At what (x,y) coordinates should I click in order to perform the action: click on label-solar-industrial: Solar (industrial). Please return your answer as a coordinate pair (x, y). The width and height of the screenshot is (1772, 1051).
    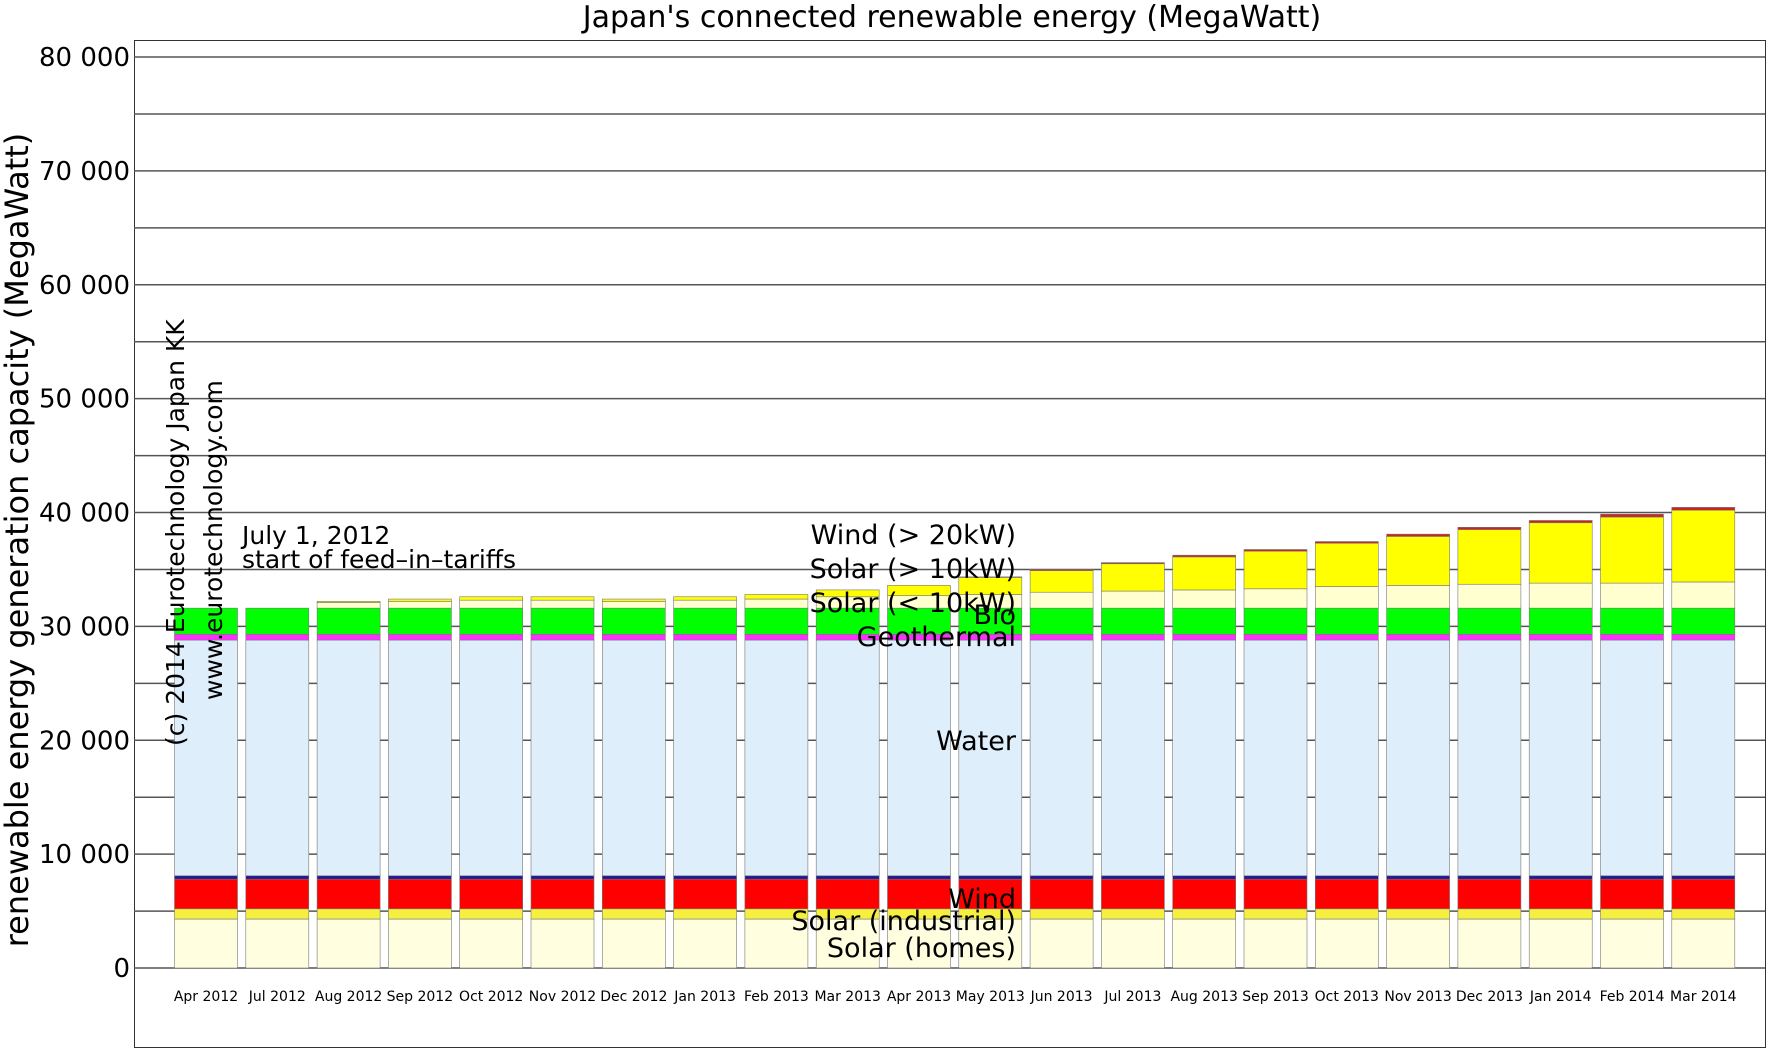
    Looking at the image, I should click on (903, 921).